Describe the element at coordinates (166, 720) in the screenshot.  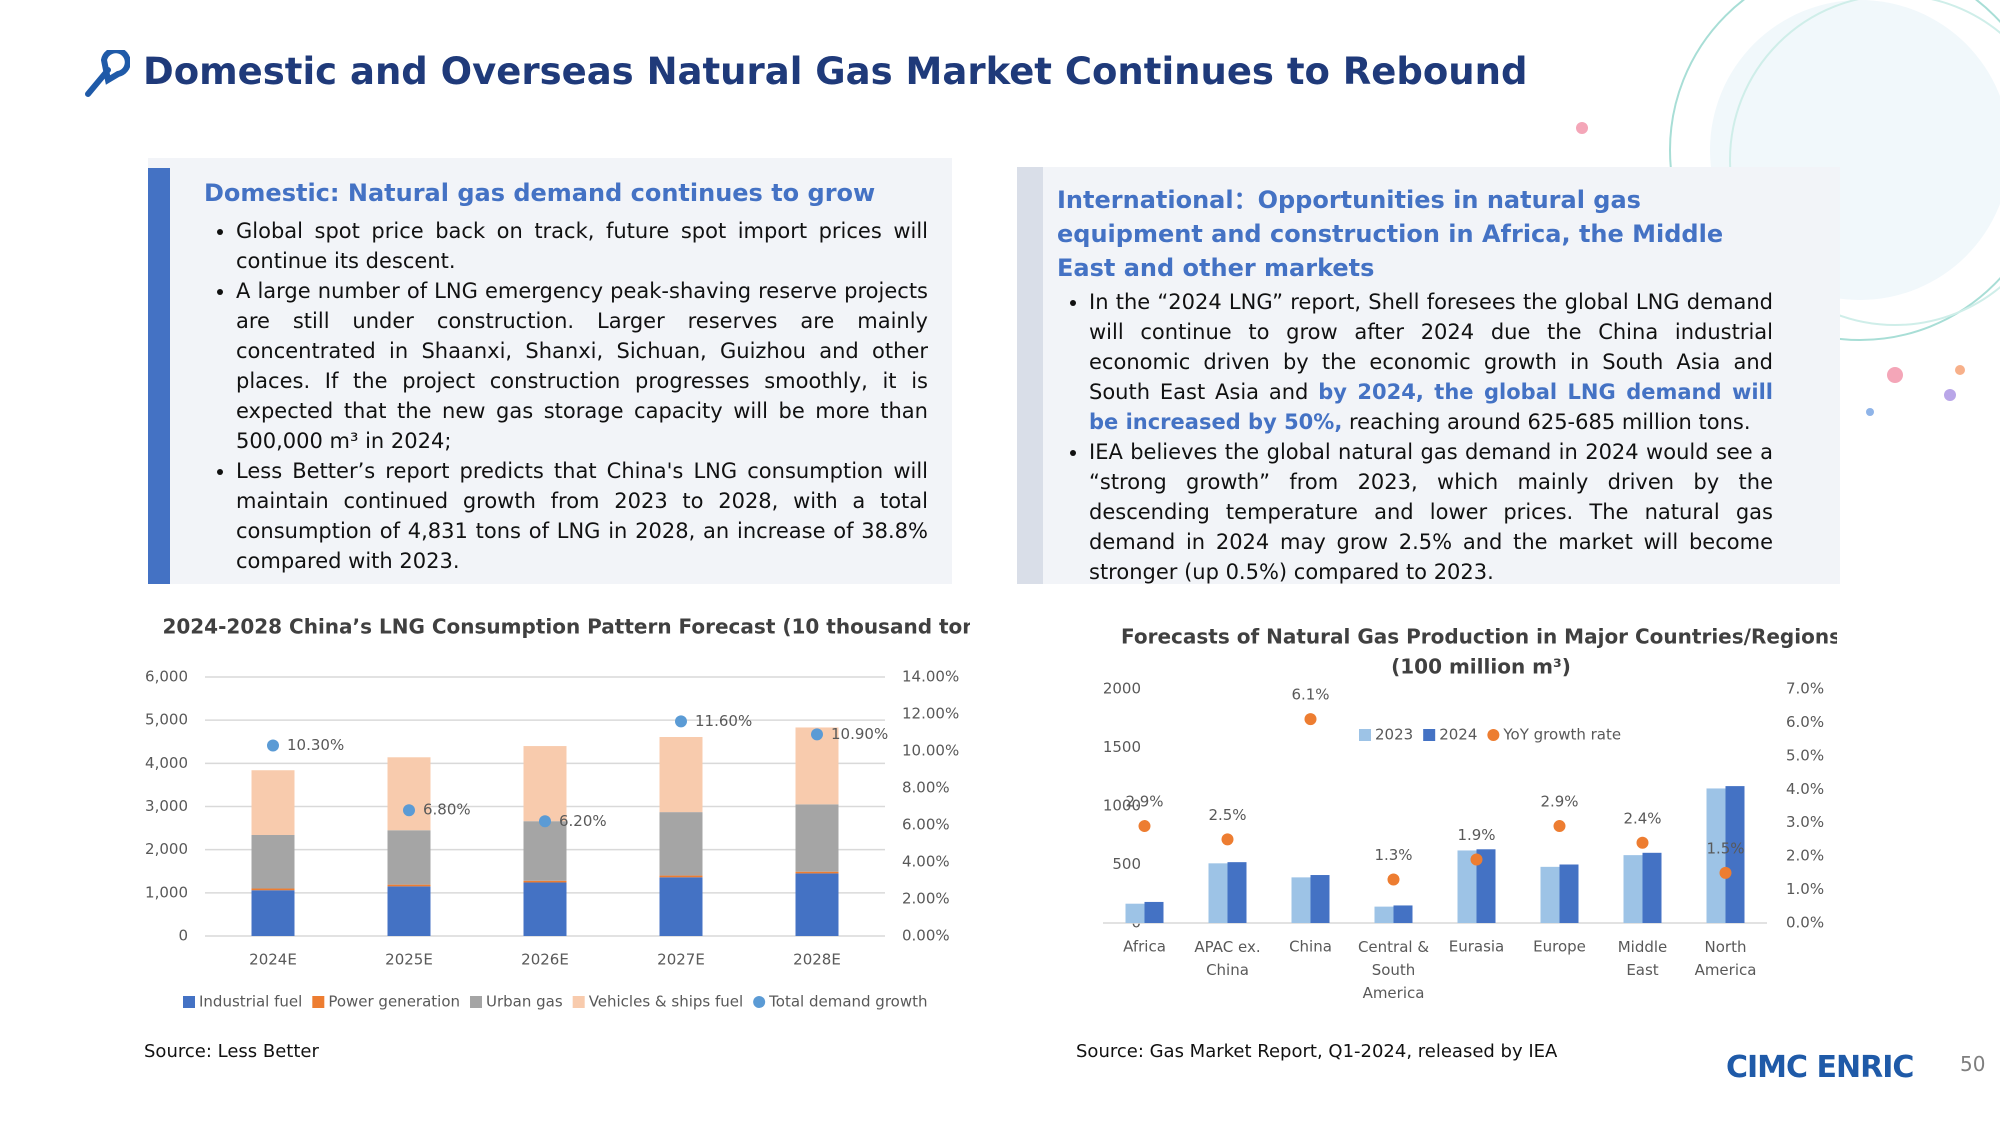
I see `y-tick-label: 5,000` at that location.